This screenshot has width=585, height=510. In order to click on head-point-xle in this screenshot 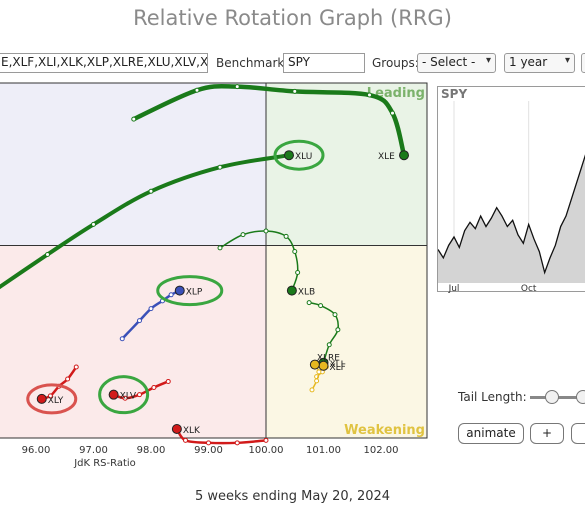, I will do `click(404, 155)`.